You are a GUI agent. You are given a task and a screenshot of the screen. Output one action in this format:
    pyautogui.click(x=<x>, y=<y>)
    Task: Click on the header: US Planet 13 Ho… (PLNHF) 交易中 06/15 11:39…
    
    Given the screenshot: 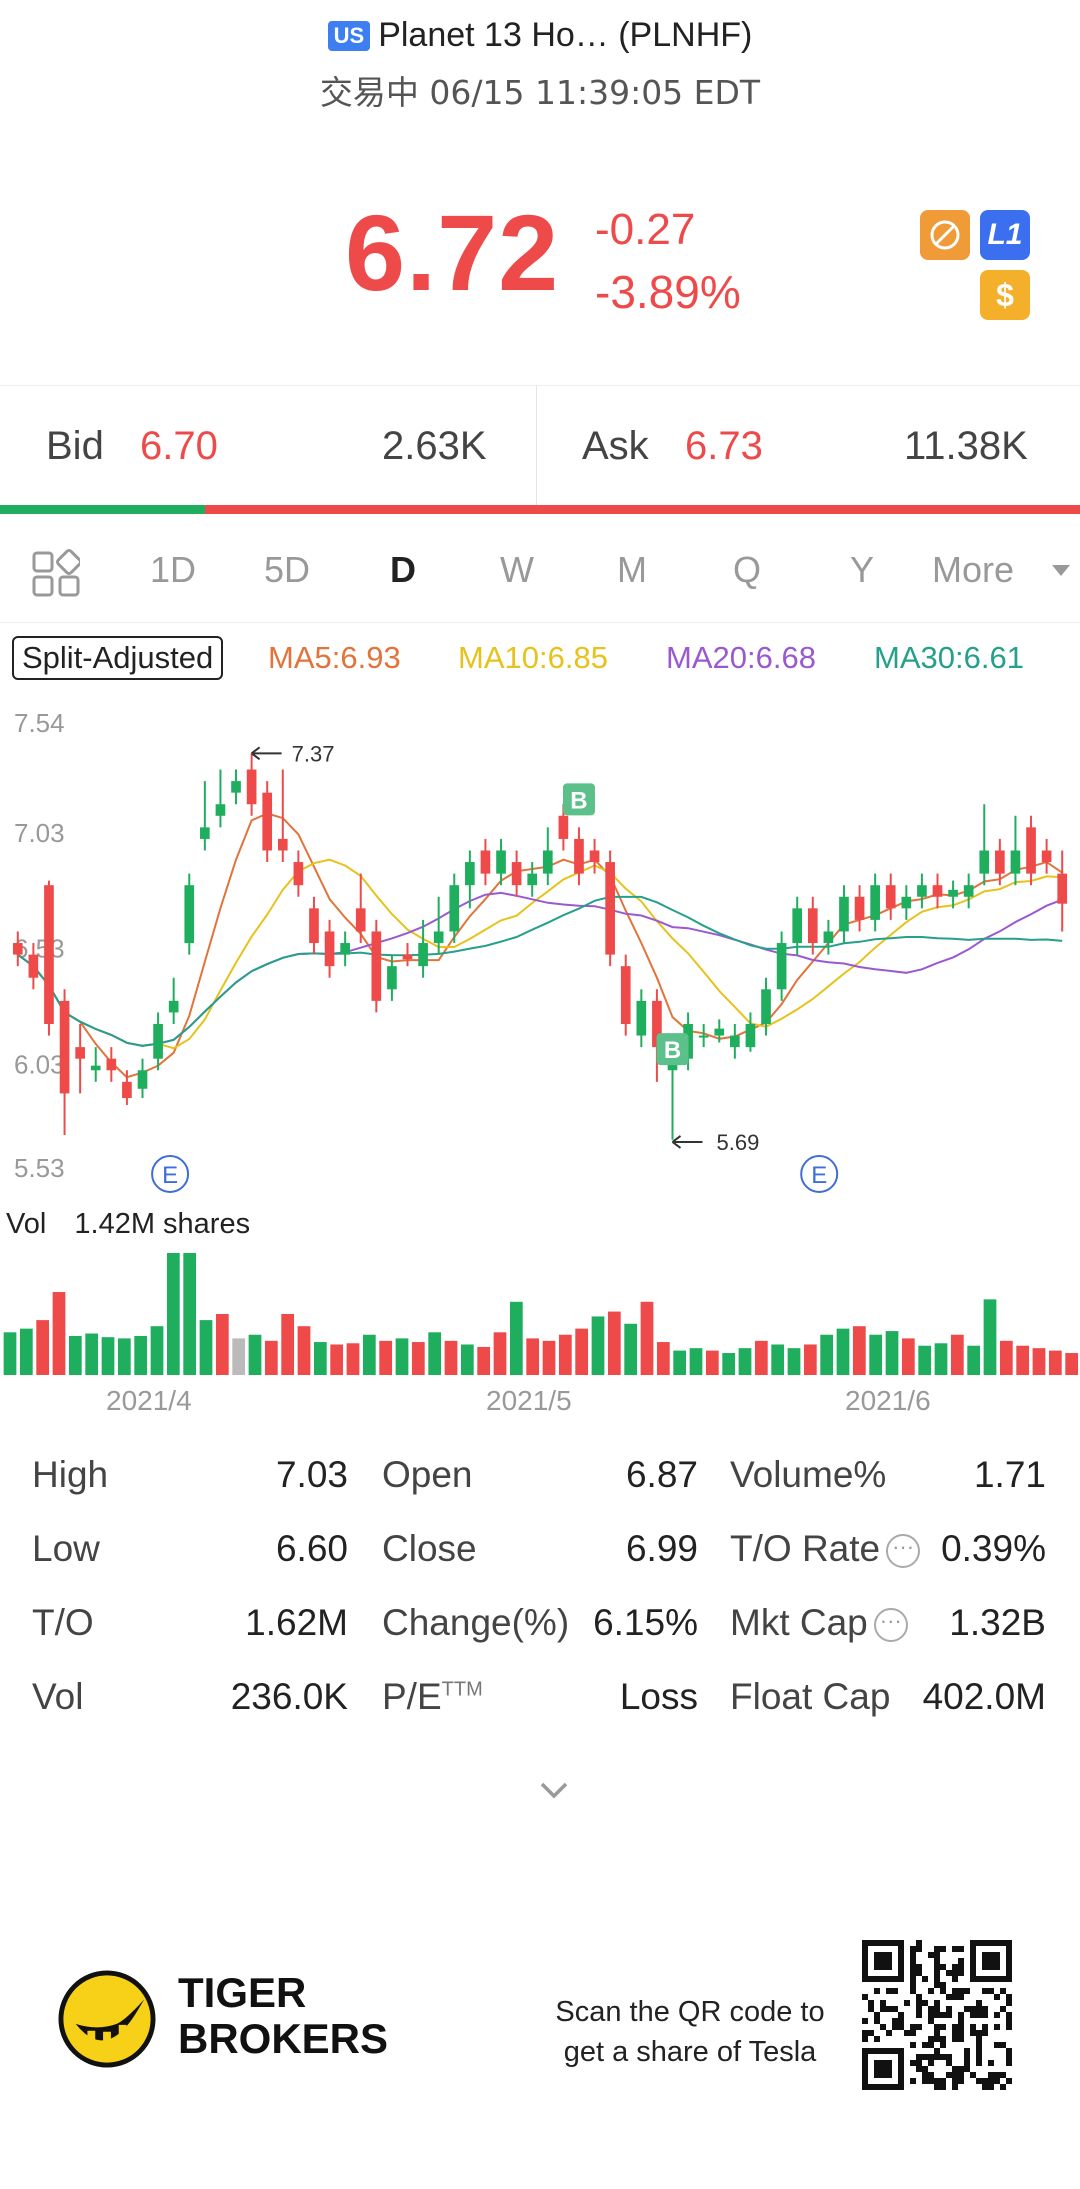 What is the action you would take?
    pyautogui.click(x=540, y=60)
    